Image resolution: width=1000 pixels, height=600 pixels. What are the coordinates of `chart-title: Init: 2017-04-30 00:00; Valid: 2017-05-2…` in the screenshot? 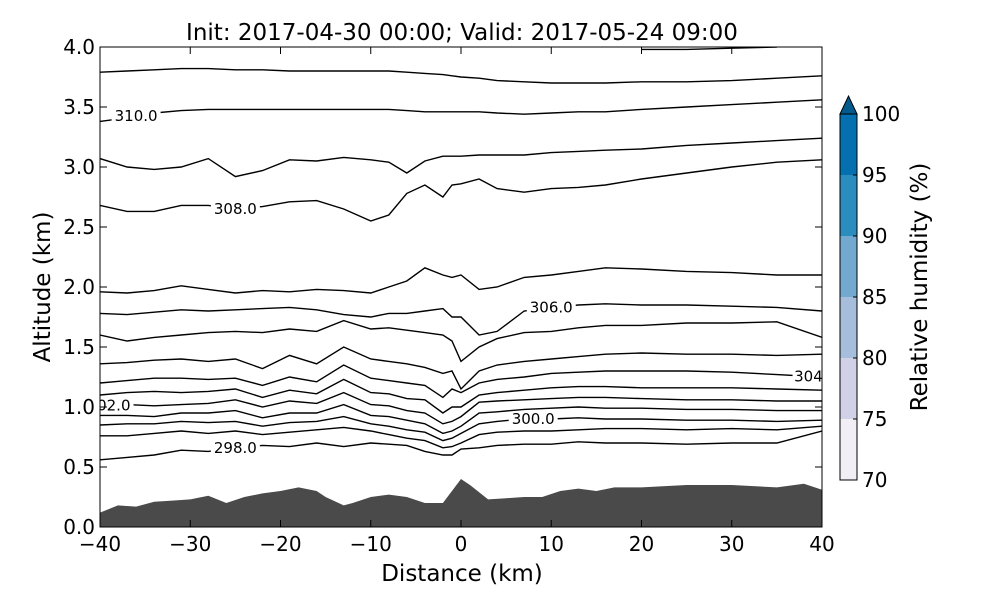 It's located at (462, 33).